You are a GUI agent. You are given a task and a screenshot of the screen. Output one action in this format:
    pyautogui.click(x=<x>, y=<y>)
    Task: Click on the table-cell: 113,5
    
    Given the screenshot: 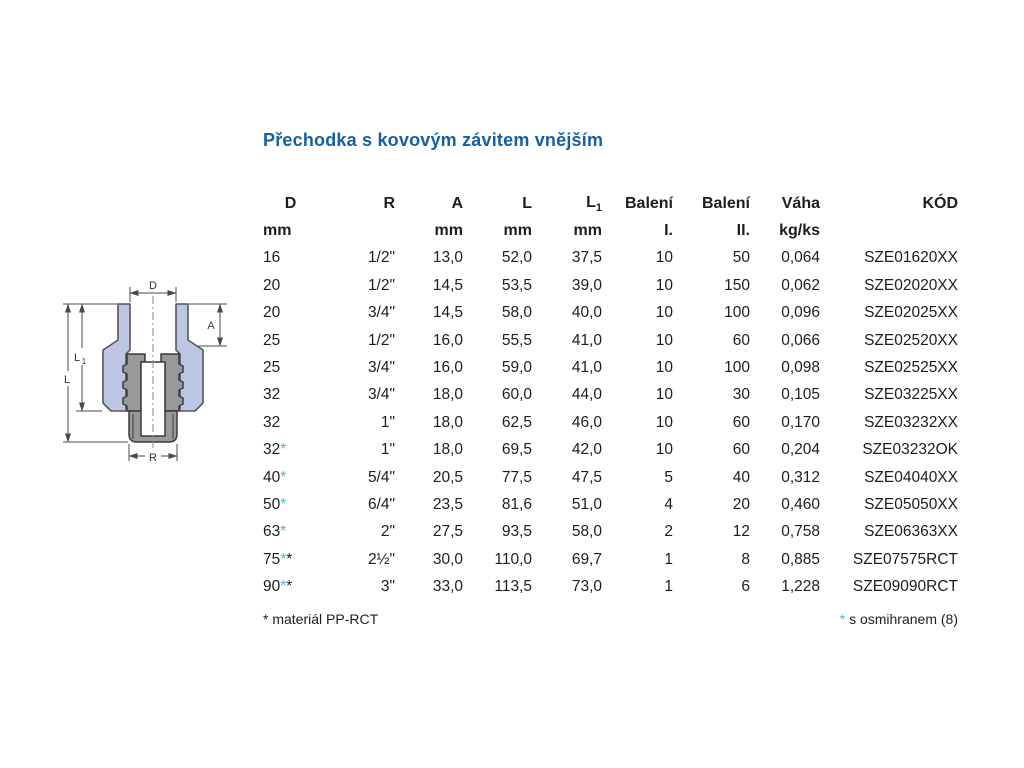 What is the action you would take?
    pyautogui.click(x=513, y=587)
    